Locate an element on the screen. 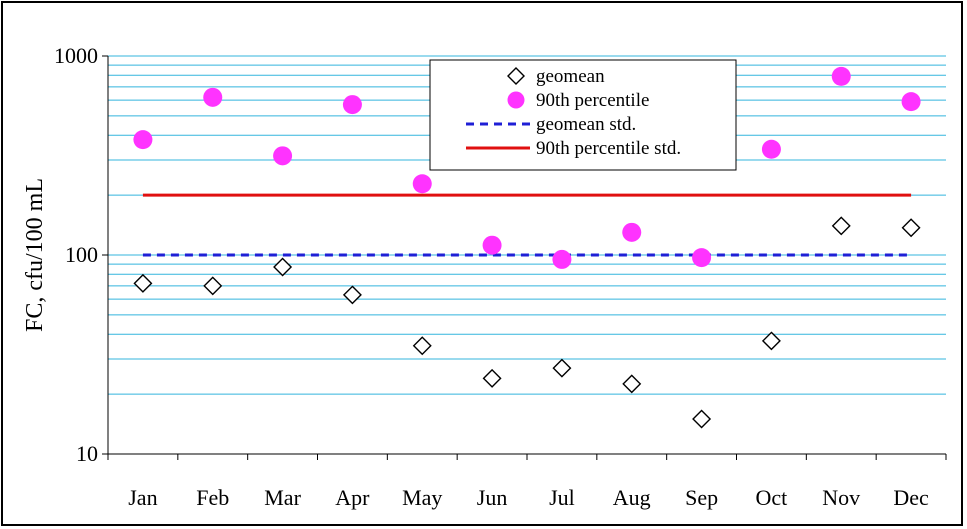 The image size is (967, 529). x-tick-label: Feb is located at coordinates (212, 497).